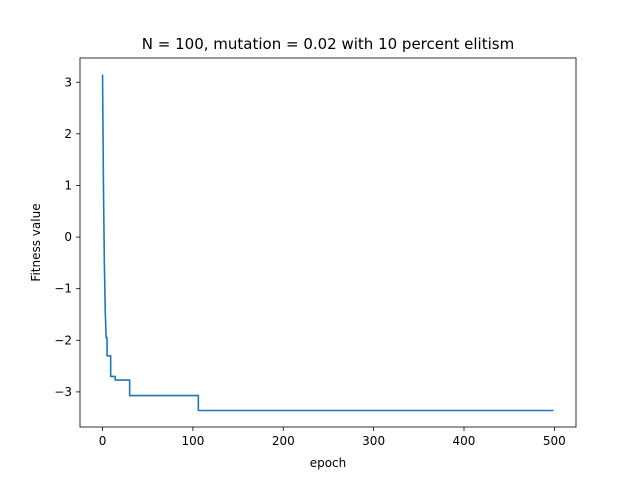 The width and height of the screenshot is (640, 480). I want to click on x-tick-label-2: 200, so click(283, 441).